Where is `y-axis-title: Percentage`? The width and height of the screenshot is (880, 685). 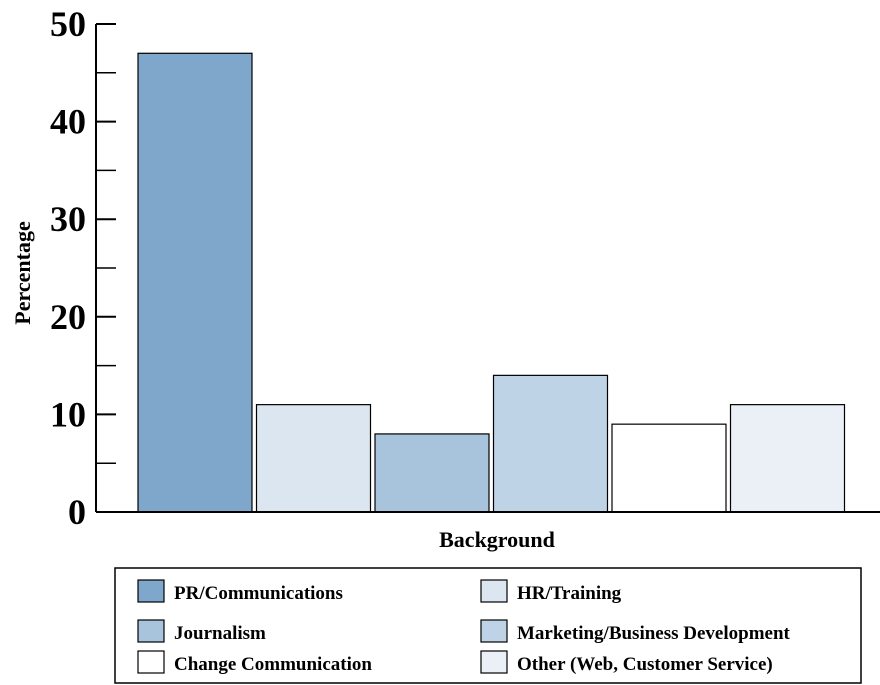 y-axis-title: Percentage is located at coordinates (22, 273).